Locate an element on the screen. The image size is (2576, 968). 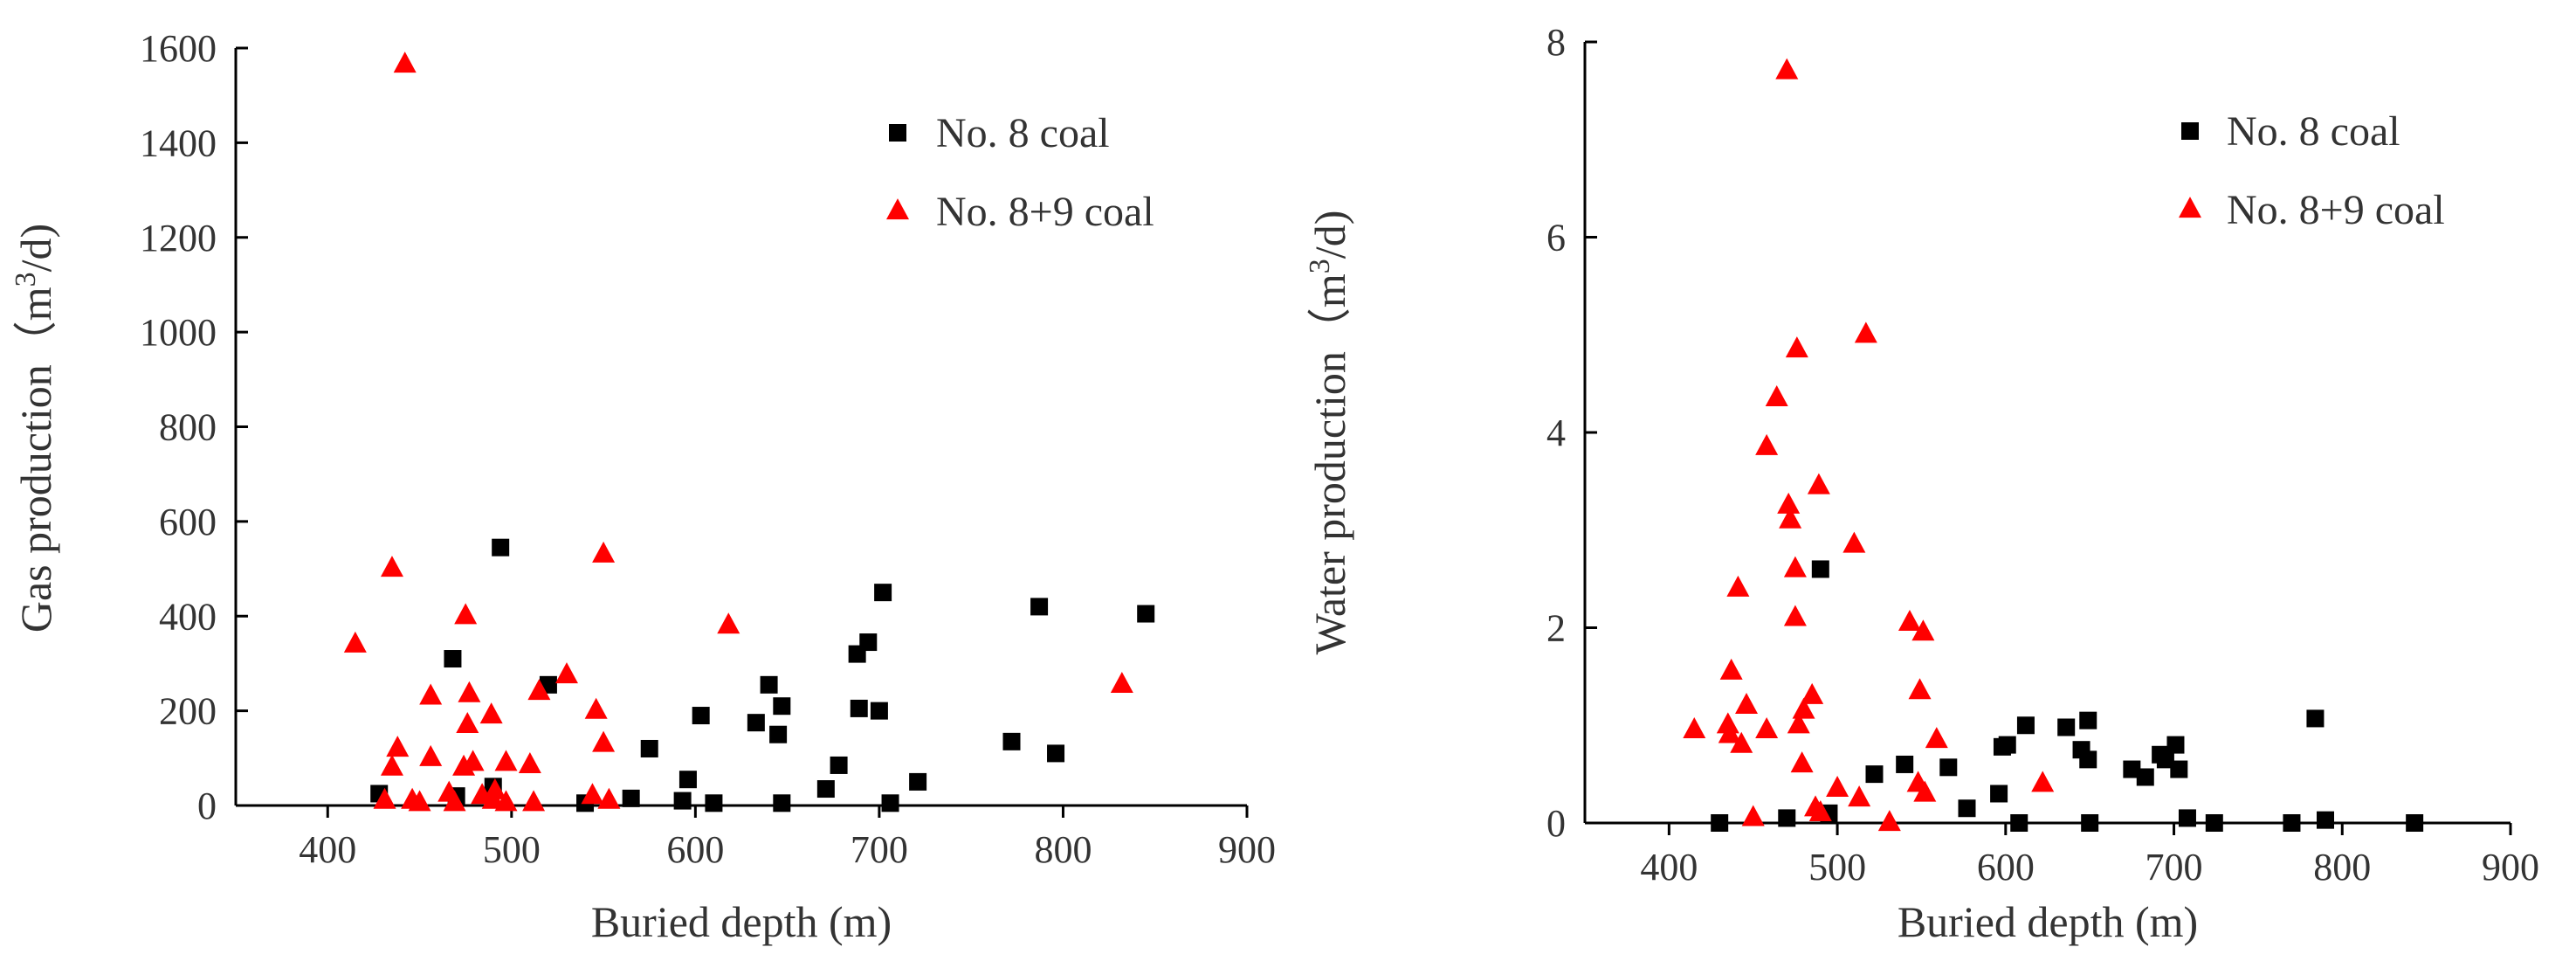
y-tick-label: 1400 is located at coordinates (178, 142).